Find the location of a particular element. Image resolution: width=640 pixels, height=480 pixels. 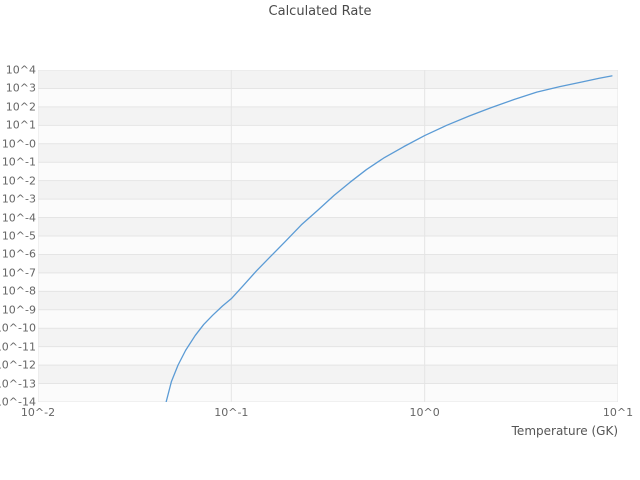

y-tick-label: 10^-7 is located at coordinates (18, 273).